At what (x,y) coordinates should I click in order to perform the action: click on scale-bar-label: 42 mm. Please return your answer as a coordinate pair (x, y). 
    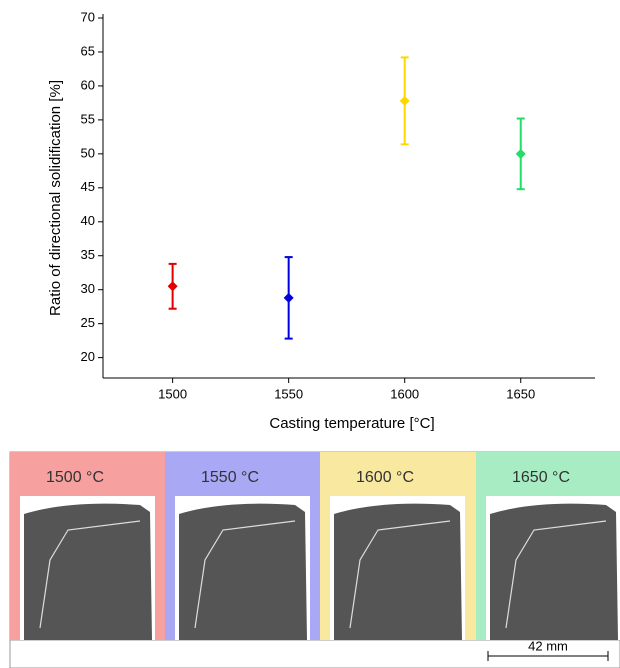
    Looking at the image, I should click on (548, 645).